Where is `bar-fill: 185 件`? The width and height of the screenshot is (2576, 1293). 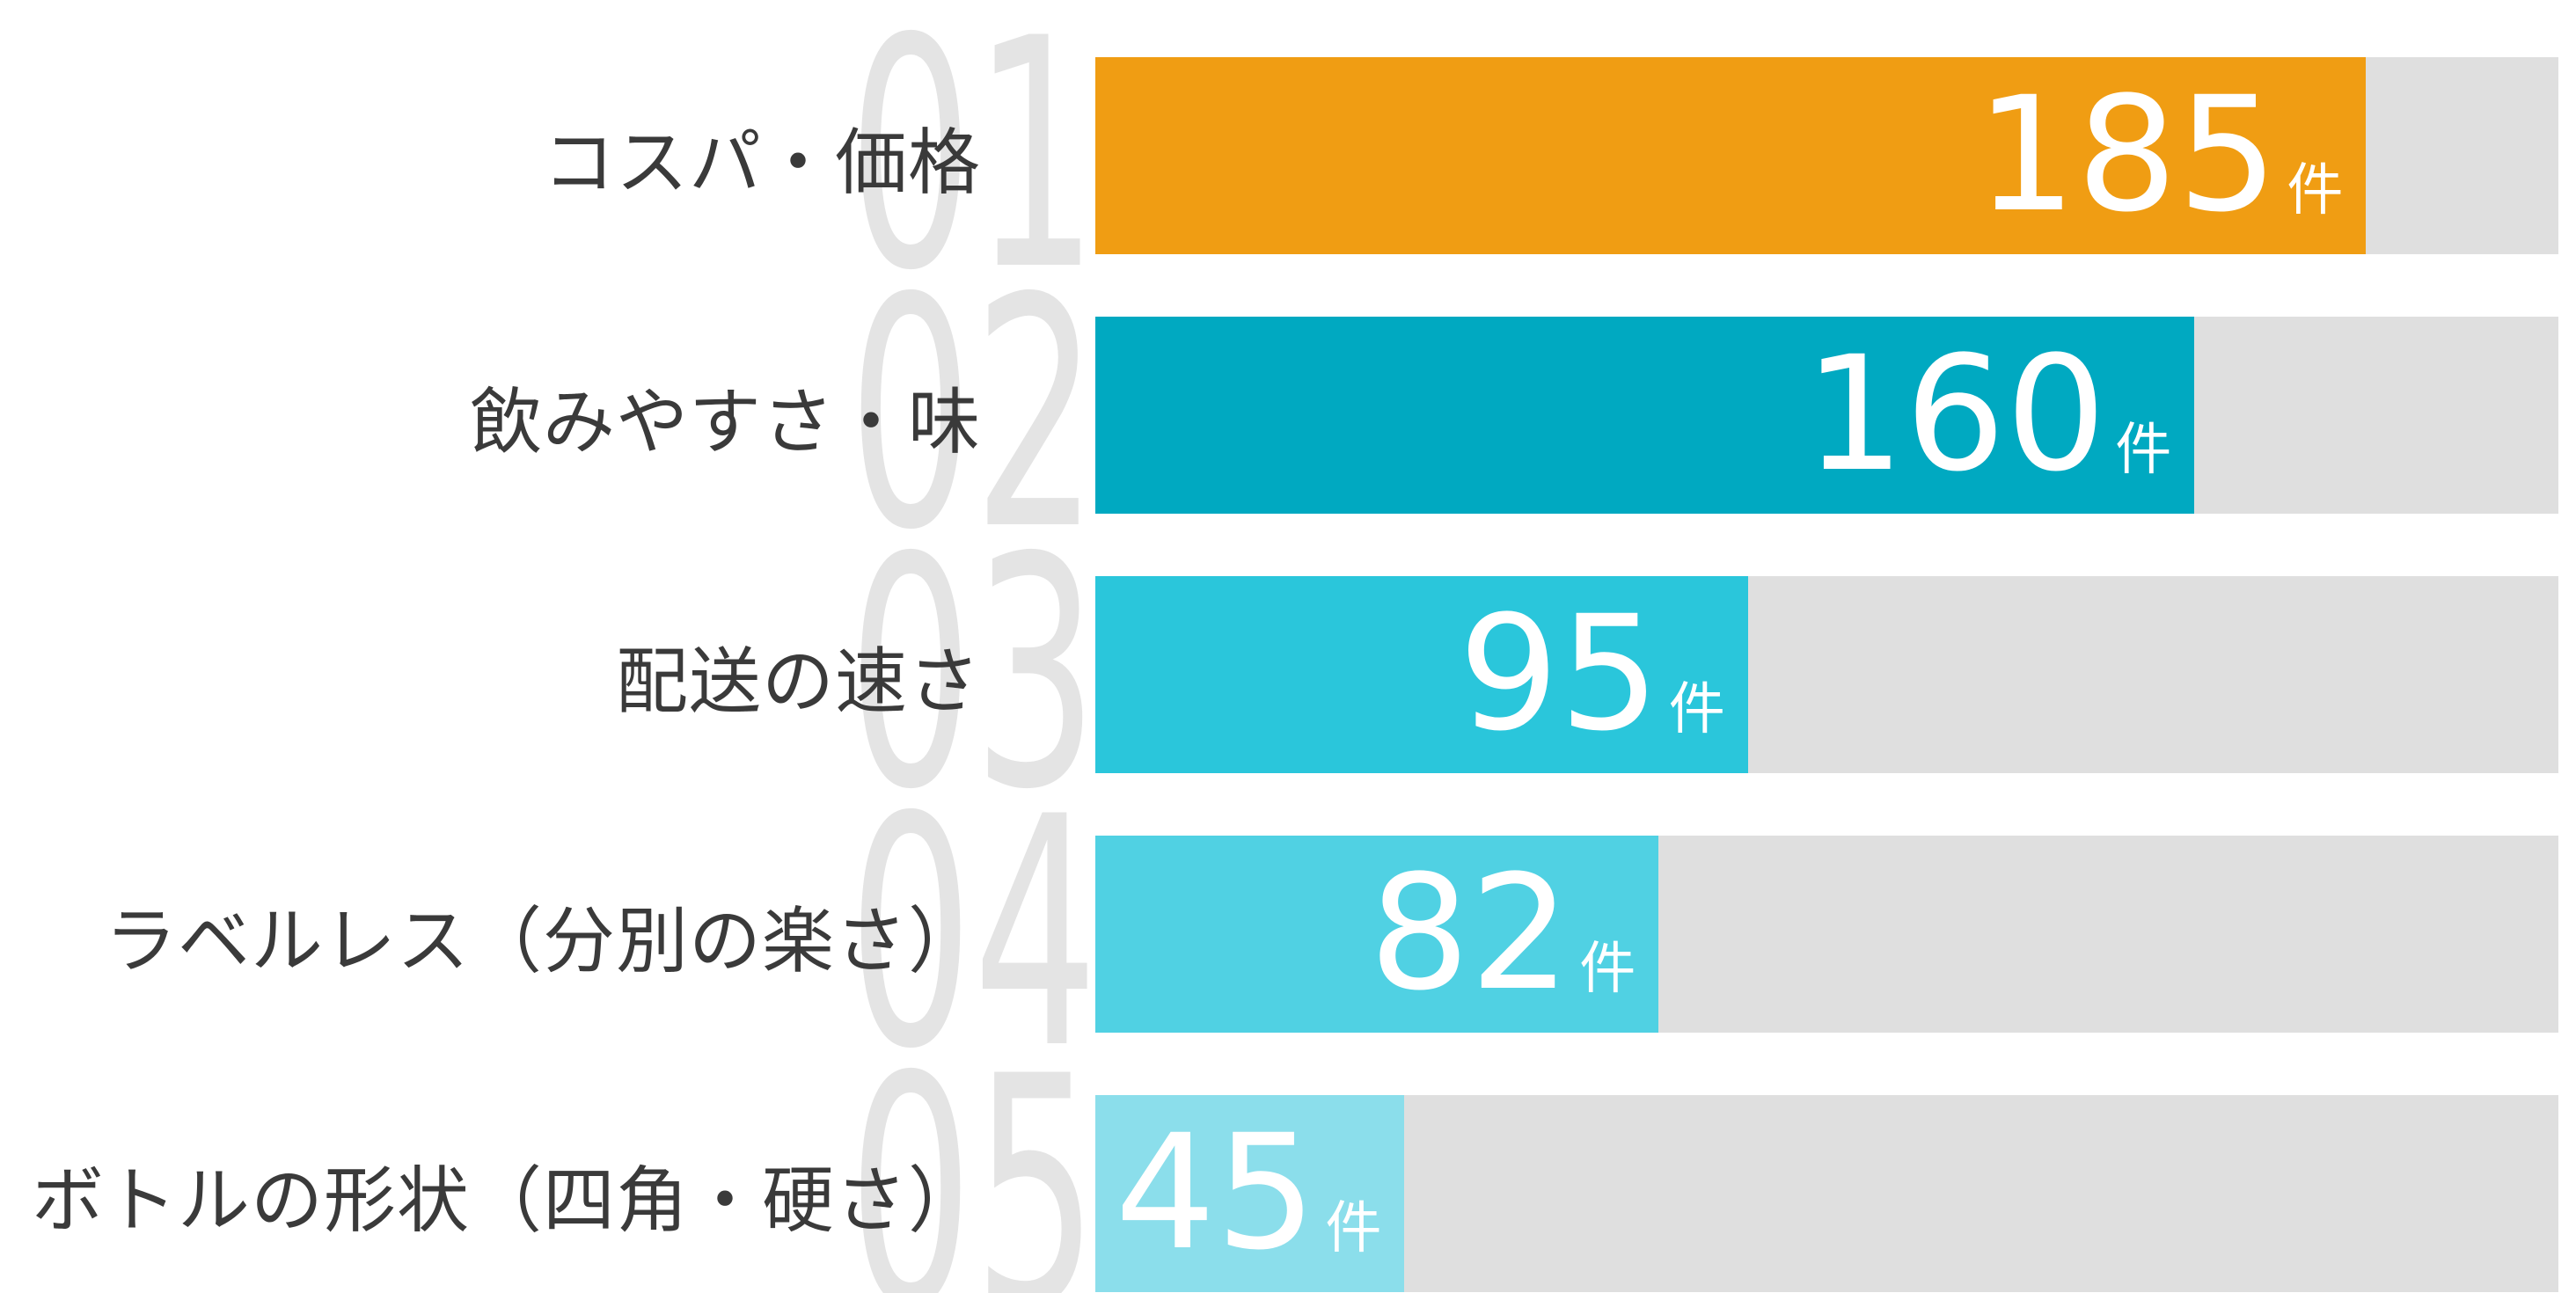 bar-fill: 185 件 is located at coordinates (1731, 155).